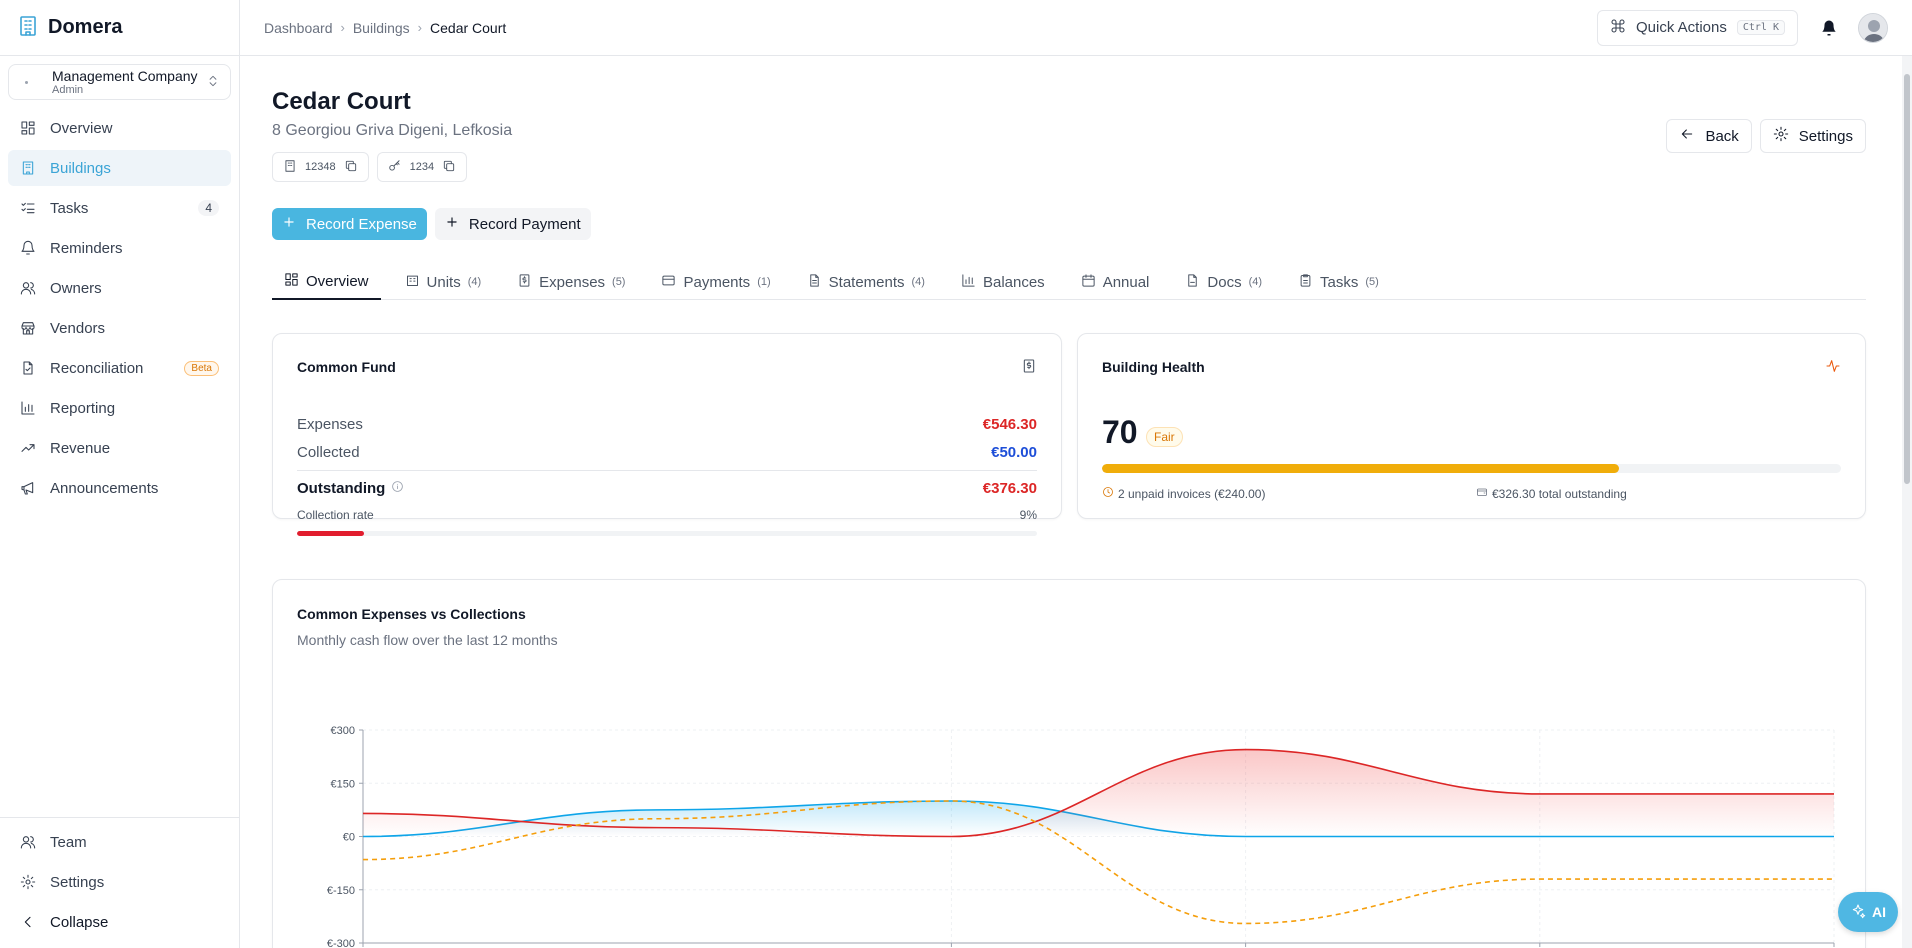 This screenshot has width=1912, height=948. I want to click on tab-label: Statements, so click(866, 282).